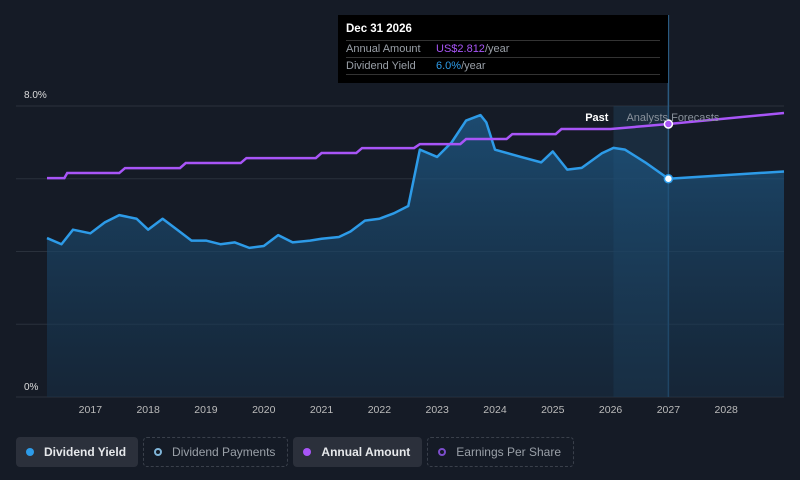 This screenshot has width=800, height=480. I want to click on yield-marker, so click(668, 179).